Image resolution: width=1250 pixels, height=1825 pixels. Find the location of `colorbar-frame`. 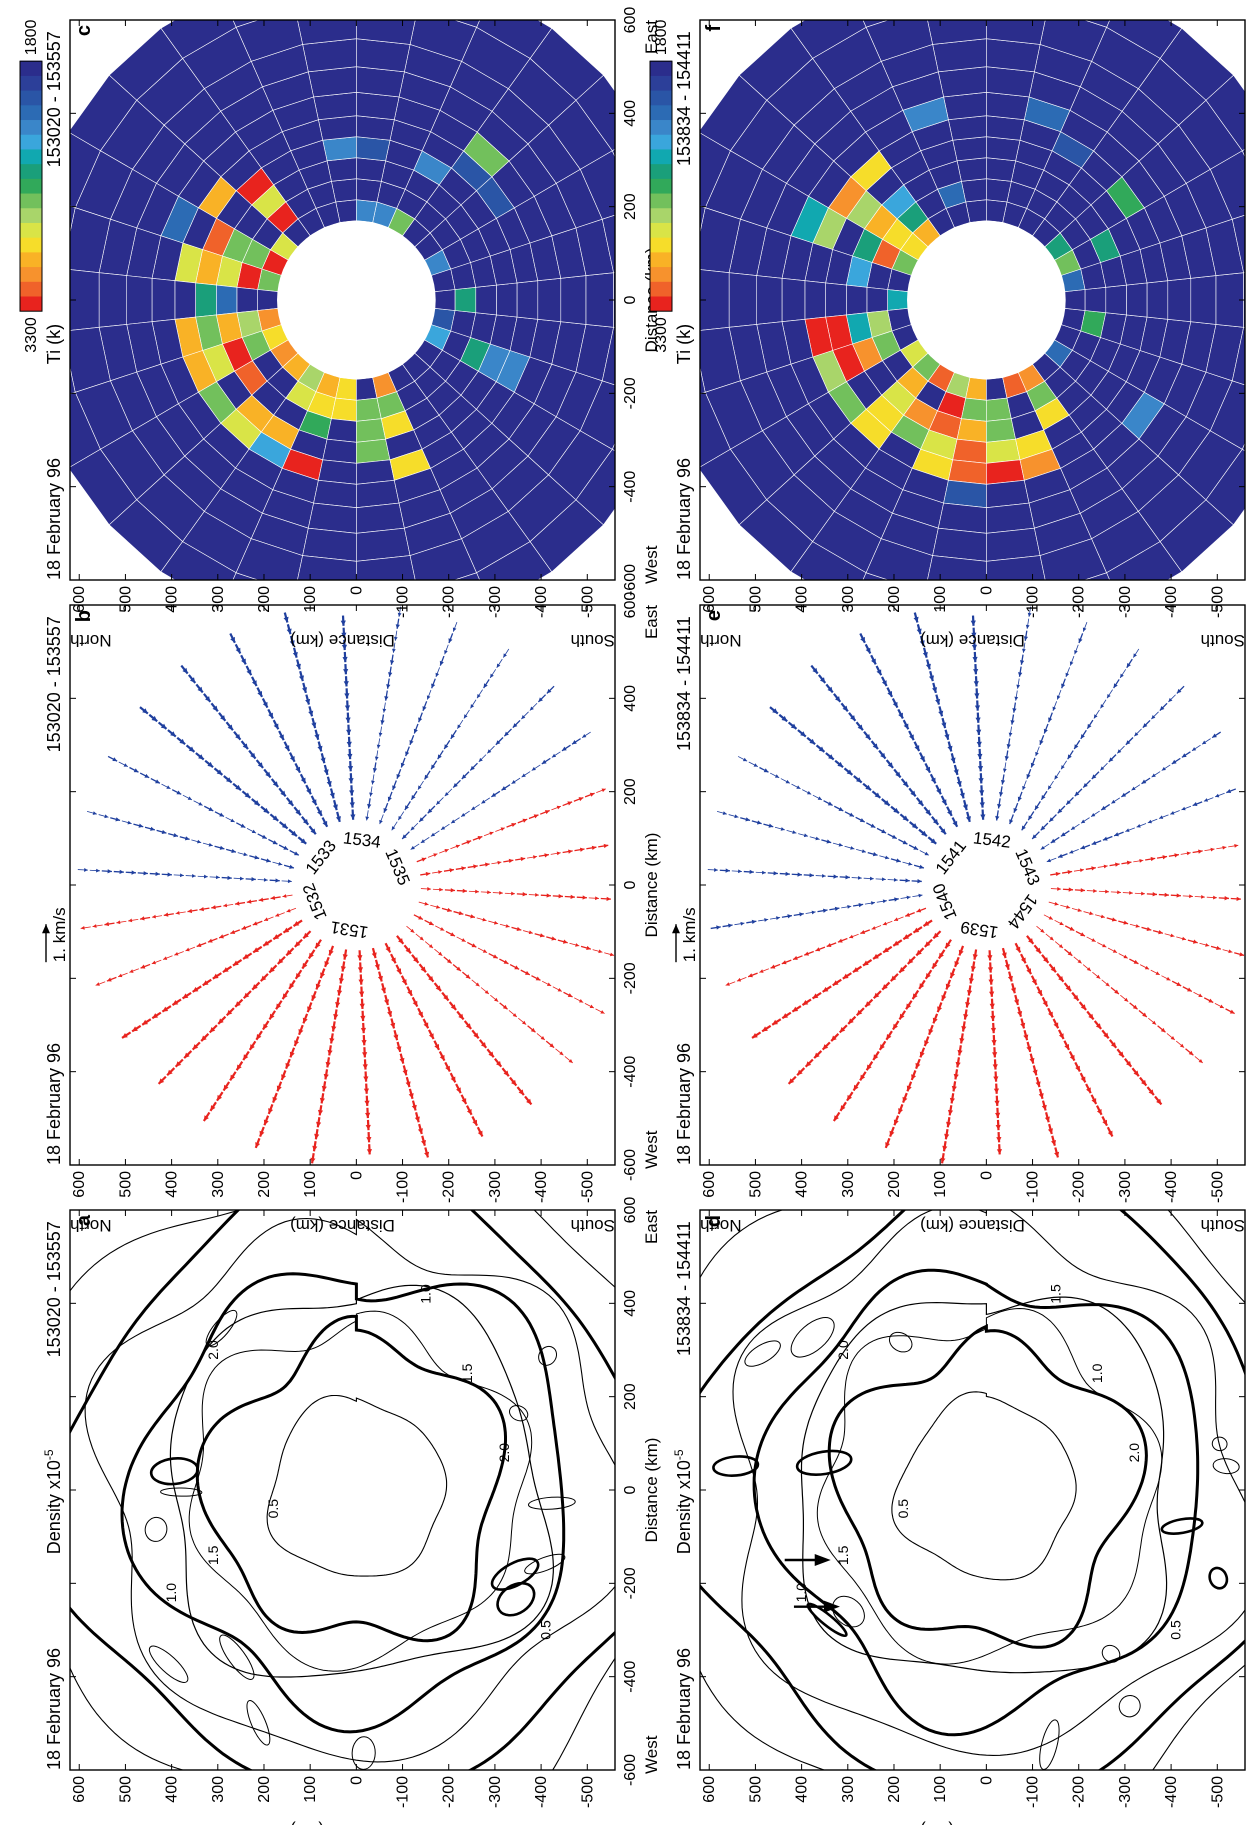

colorbar-frame is located at coordinates (31, 186).